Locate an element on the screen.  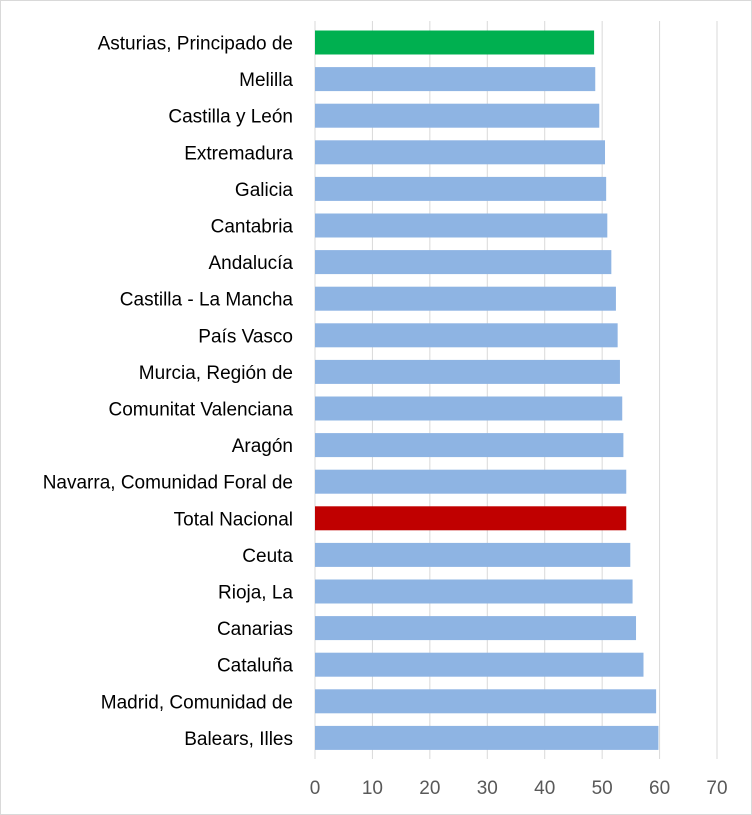
x-tick-label: 0 is located at coordinates (315, 788).